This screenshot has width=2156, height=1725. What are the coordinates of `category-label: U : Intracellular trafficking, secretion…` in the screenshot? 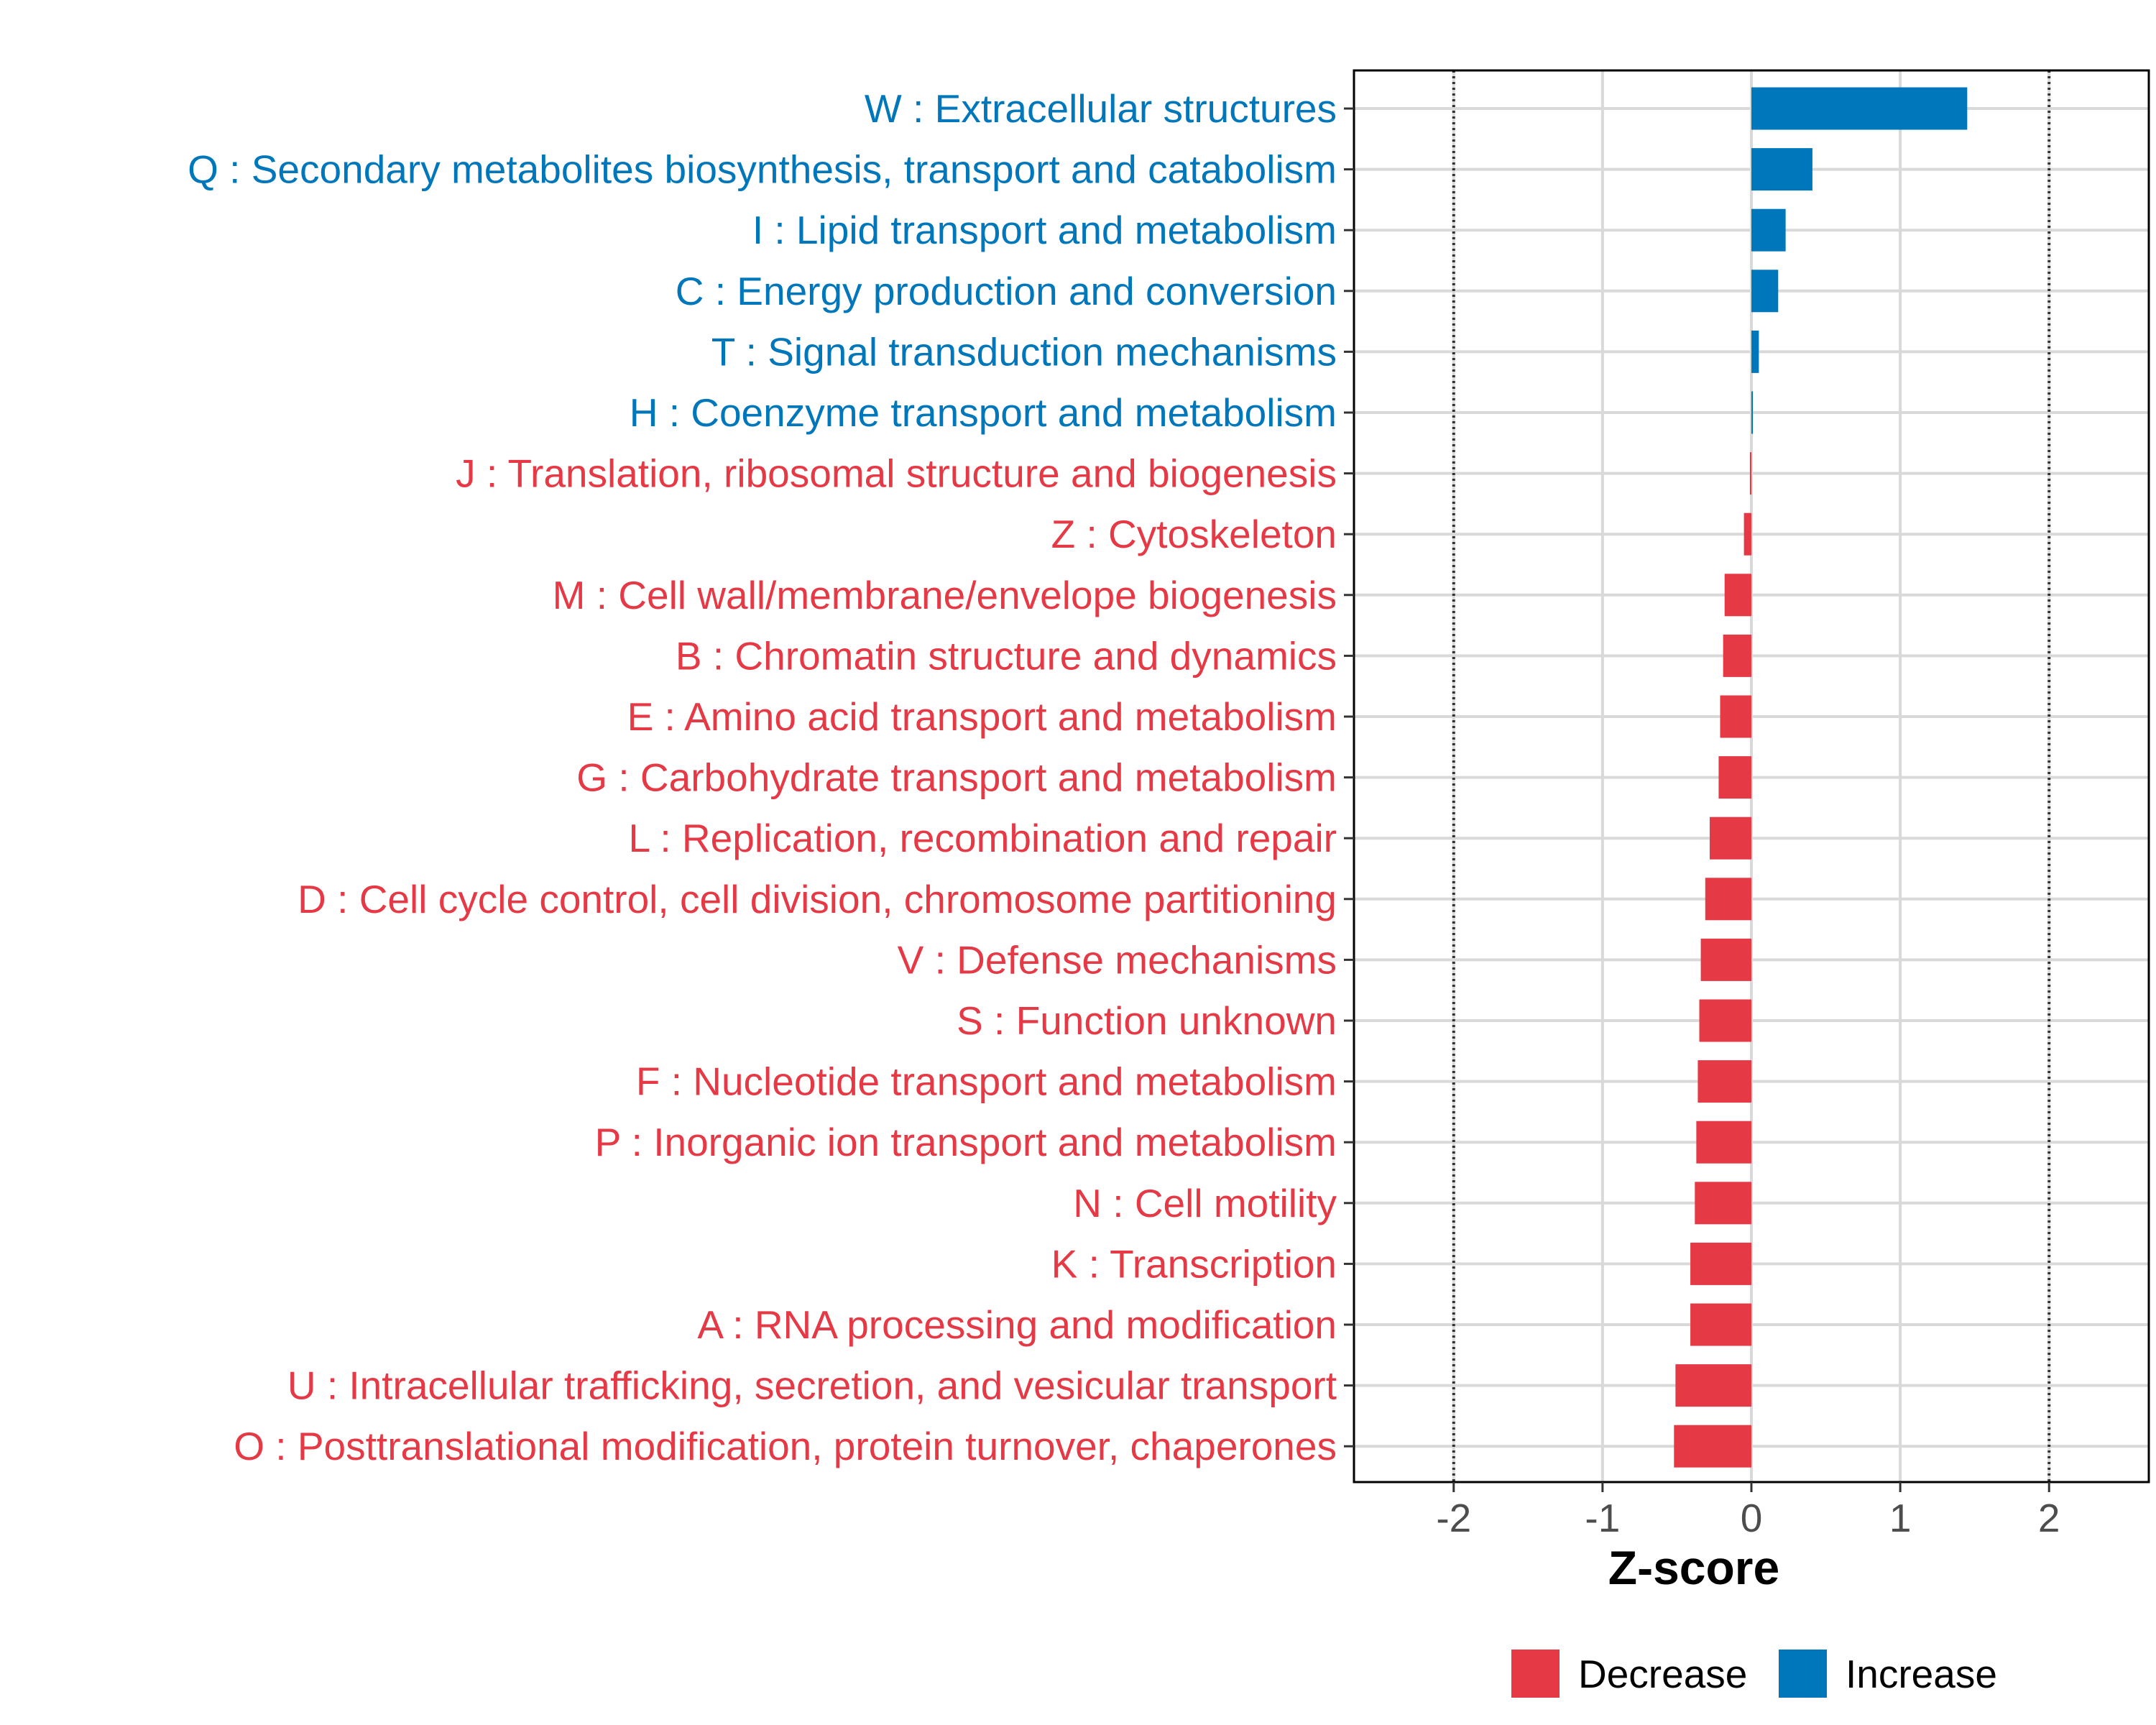 It's located at (812, 1385).